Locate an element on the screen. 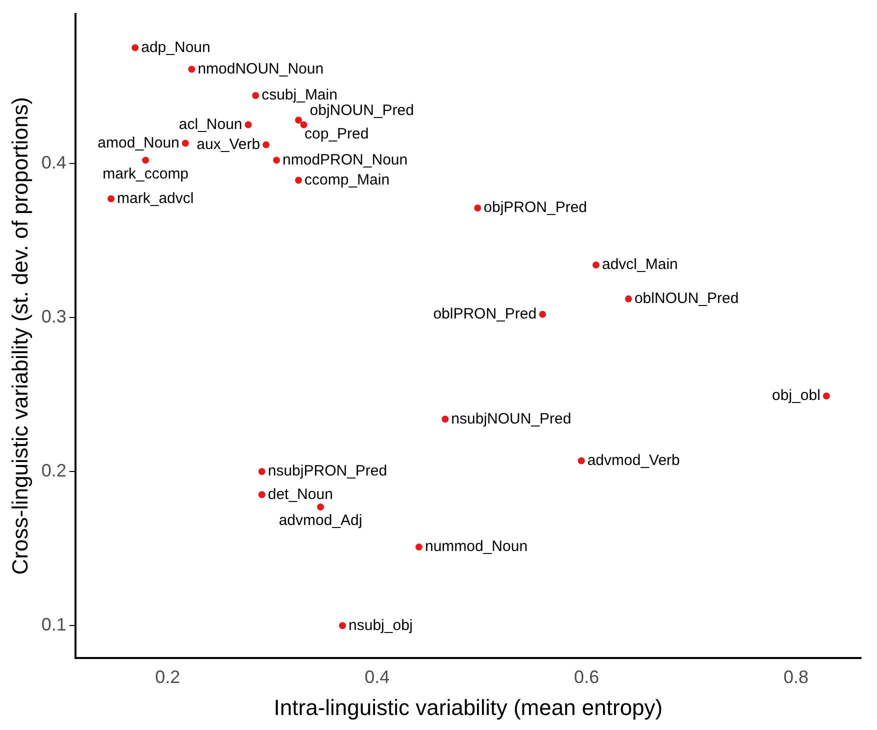 The width and height of the screenshot is (877, 730). annotation: mark_advcl is located at coordinates (155, 198).